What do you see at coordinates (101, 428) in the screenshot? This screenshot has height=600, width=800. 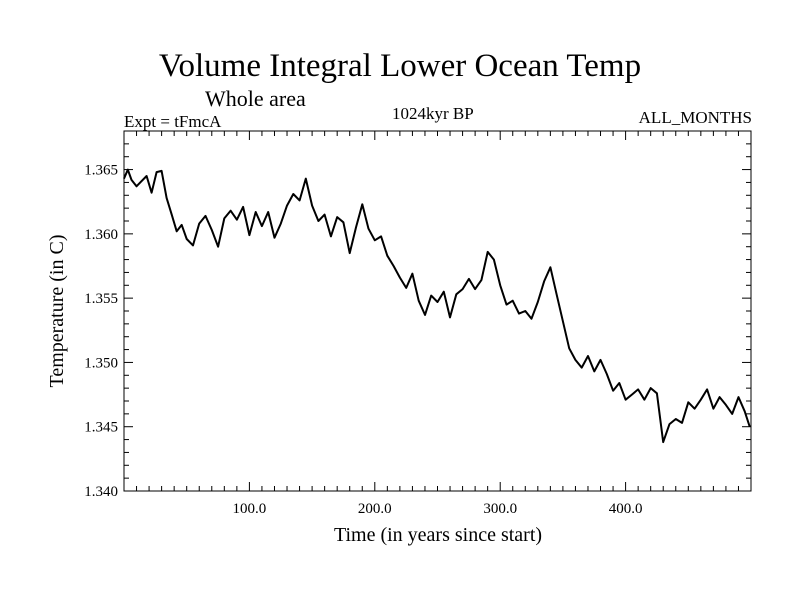 I see `y-tick-label: 1.345` at bounding box center [101, 428].